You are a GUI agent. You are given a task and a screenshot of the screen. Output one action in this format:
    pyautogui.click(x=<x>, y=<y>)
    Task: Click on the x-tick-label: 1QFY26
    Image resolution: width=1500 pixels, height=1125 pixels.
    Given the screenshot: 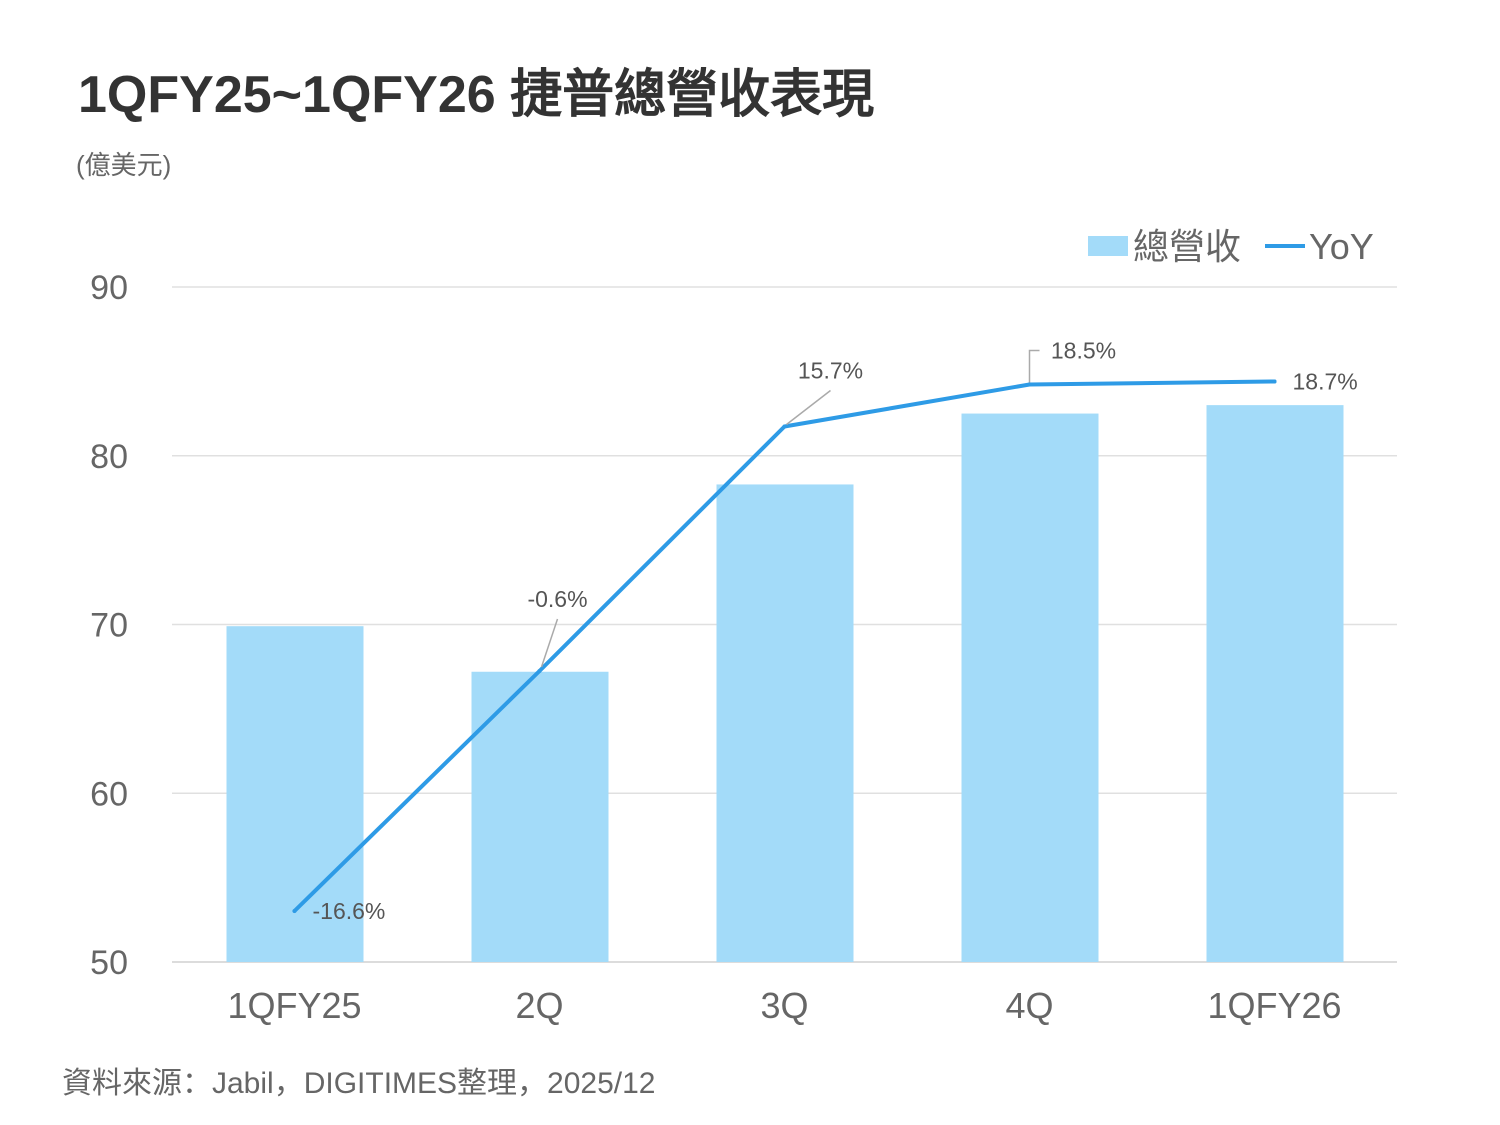 What is the action you would take?
    pyautogui.click(x=1274, y=1005)
    